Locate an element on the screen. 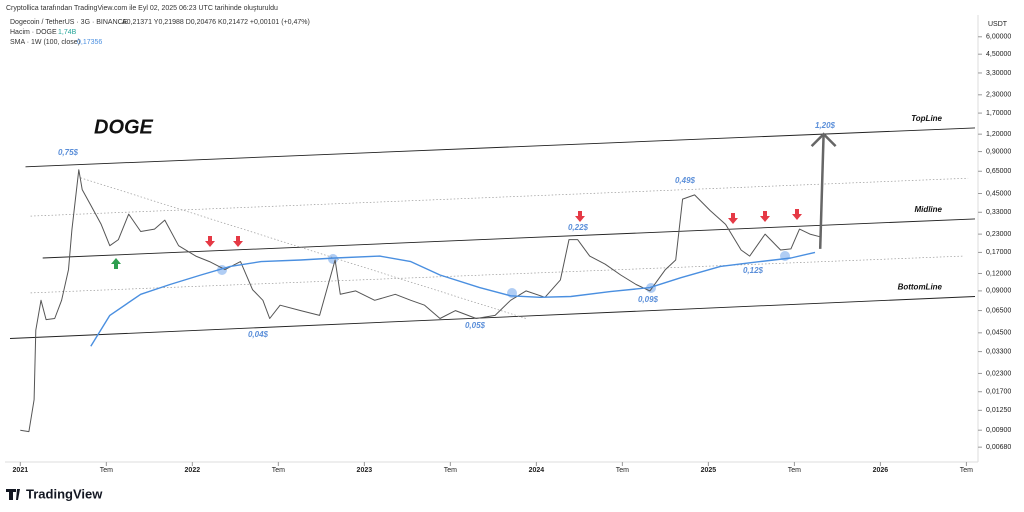 The width and height of the screenshot is (1024, 512). currency: USDT is located at coordinates (998, 24).